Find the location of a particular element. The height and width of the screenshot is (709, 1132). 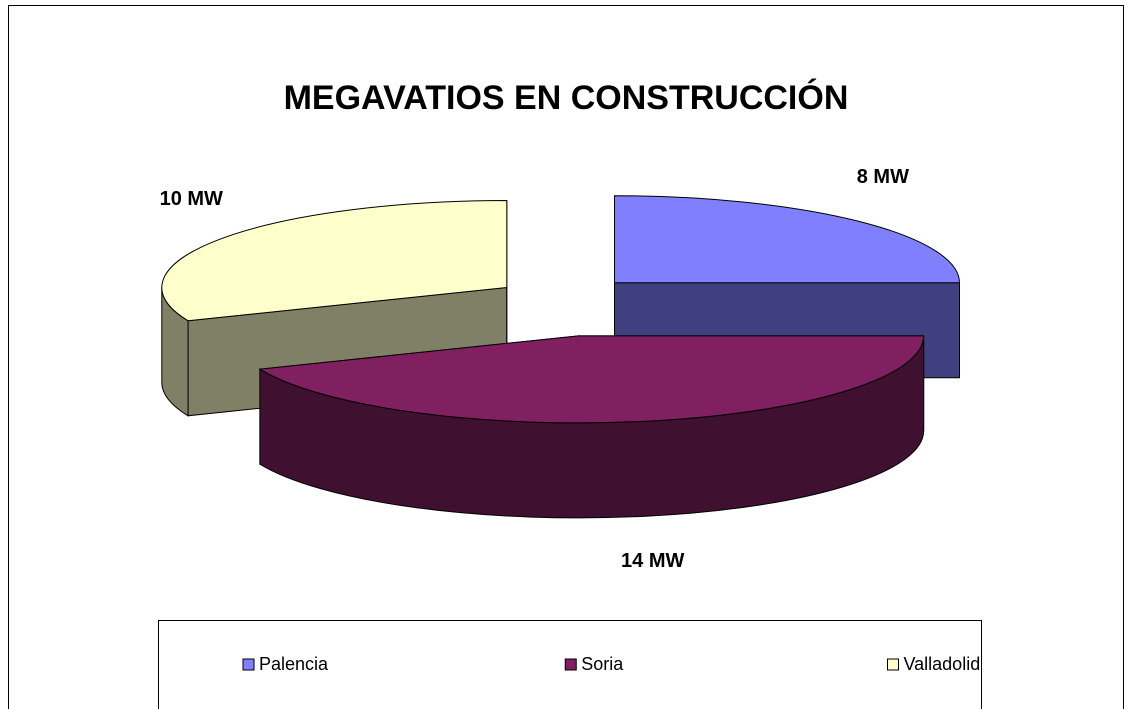

legend-label: Soria is located at coordinates (602, 664).